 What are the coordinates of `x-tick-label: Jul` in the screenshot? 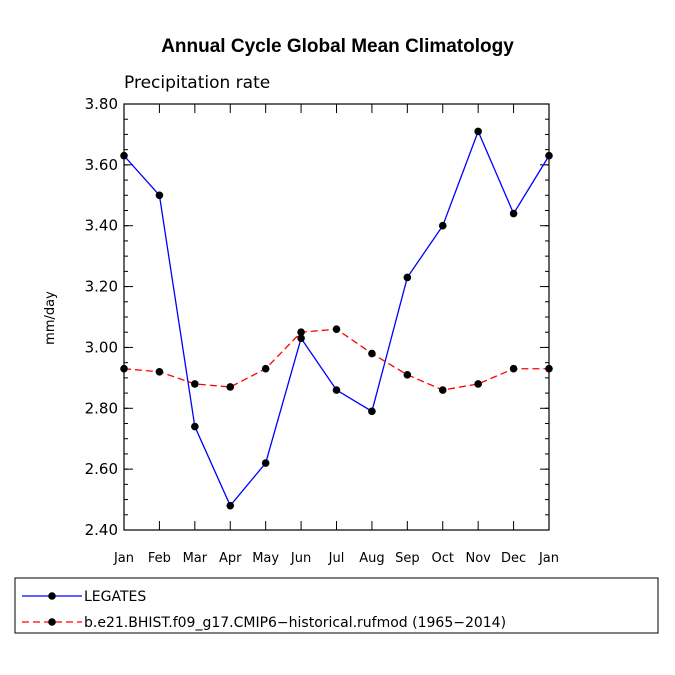 It's located at (336, 558).